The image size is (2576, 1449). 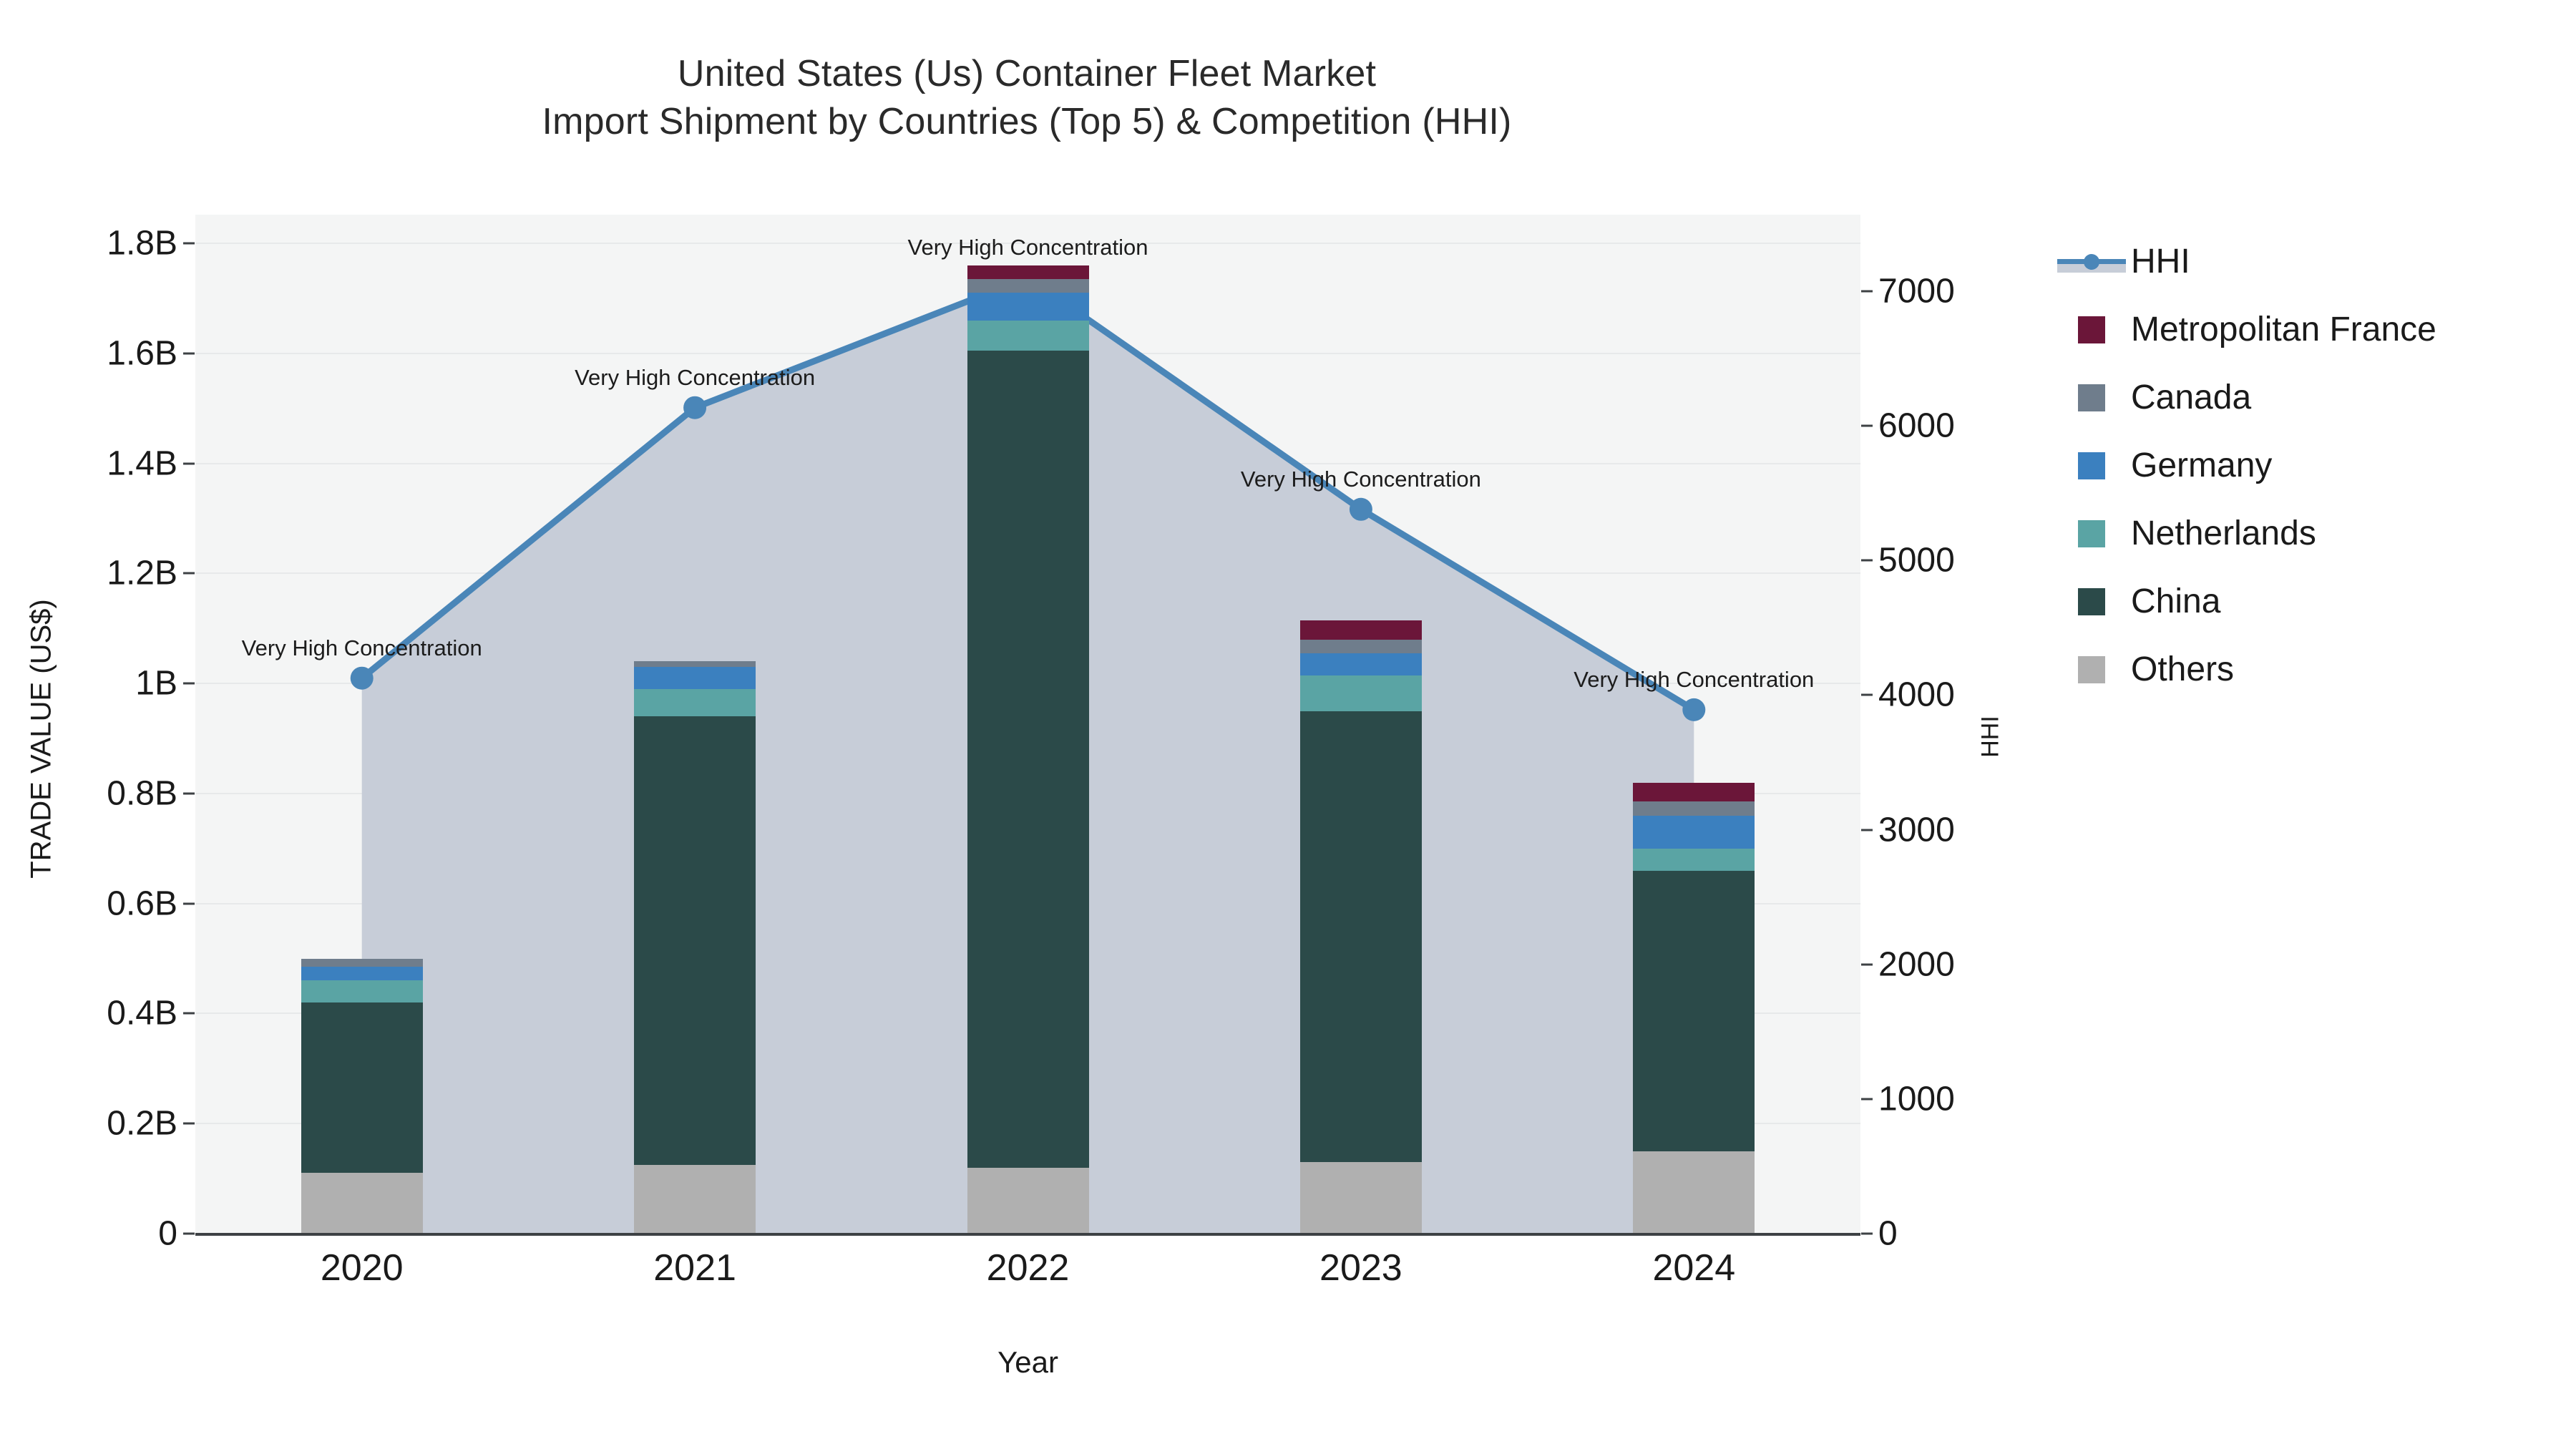 What do you see at coordinates (361, 647) in the screenshot?
I see `annotation-2020: Very High Concentration` at bounding box center [361, 647].